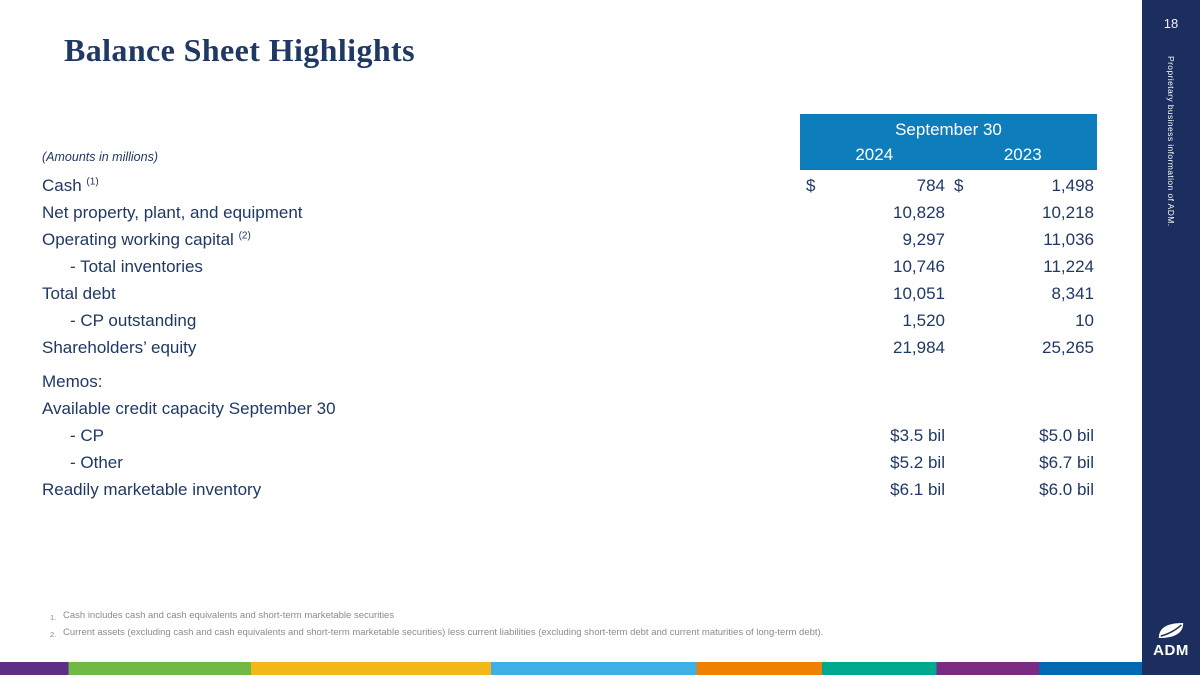 The height and width of the screenshot is (675, 1200). Describe the element at coordinates (1022, 213) in the screenshot. I see `row-value-2023: 10,218` at that location.